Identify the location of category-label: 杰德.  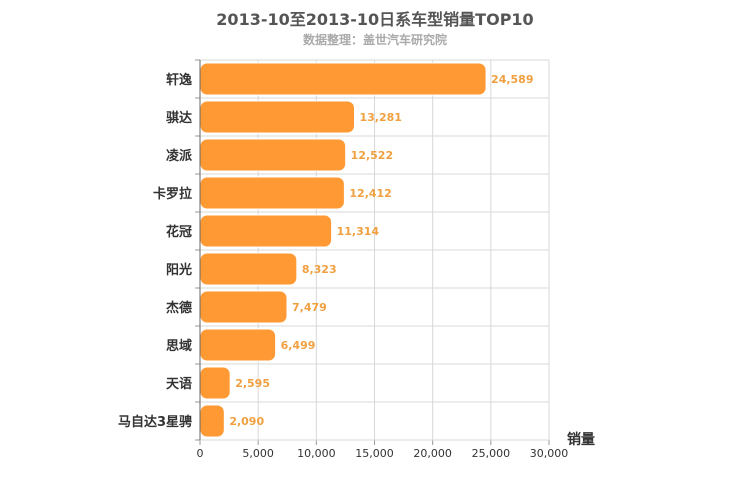
(179, 308).